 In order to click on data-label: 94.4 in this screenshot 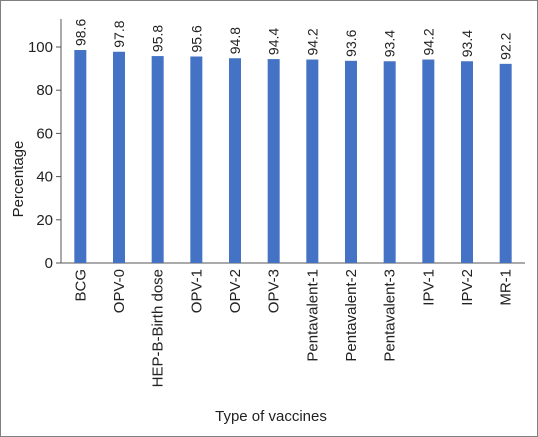, I will do `click(274, 41)`.